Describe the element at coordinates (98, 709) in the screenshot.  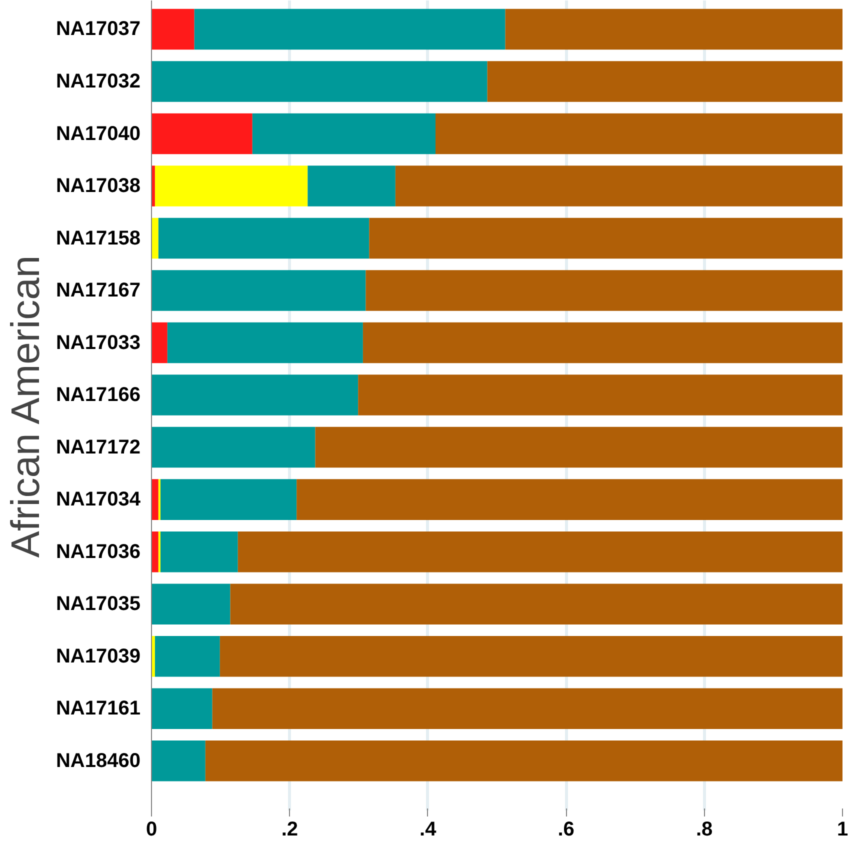
I see `y-tick-label: NA17161` at that location.